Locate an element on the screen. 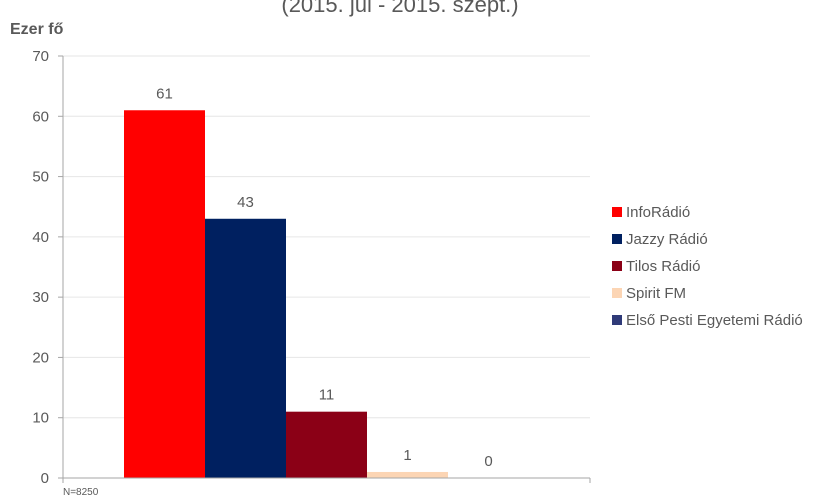 The height and width of the screenshot is (500, 840). y-axis-ticks: 0 10 20 30 40 50 60 70 is located at coordinates (47, 267).